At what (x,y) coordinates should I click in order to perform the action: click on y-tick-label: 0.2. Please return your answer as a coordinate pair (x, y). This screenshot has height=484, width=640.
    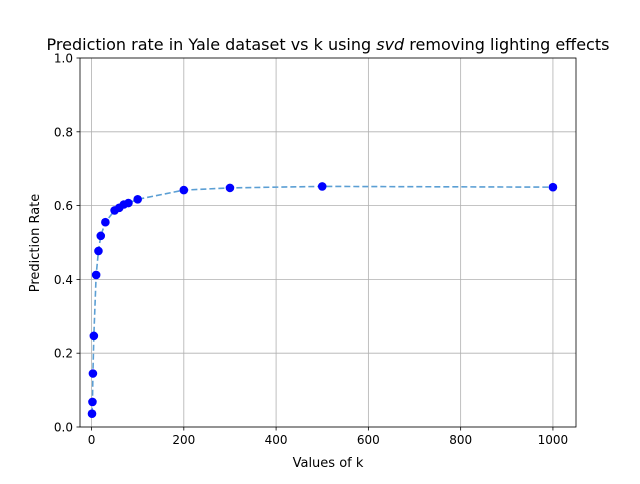
    Looking at the image, I should click on (63, 354).